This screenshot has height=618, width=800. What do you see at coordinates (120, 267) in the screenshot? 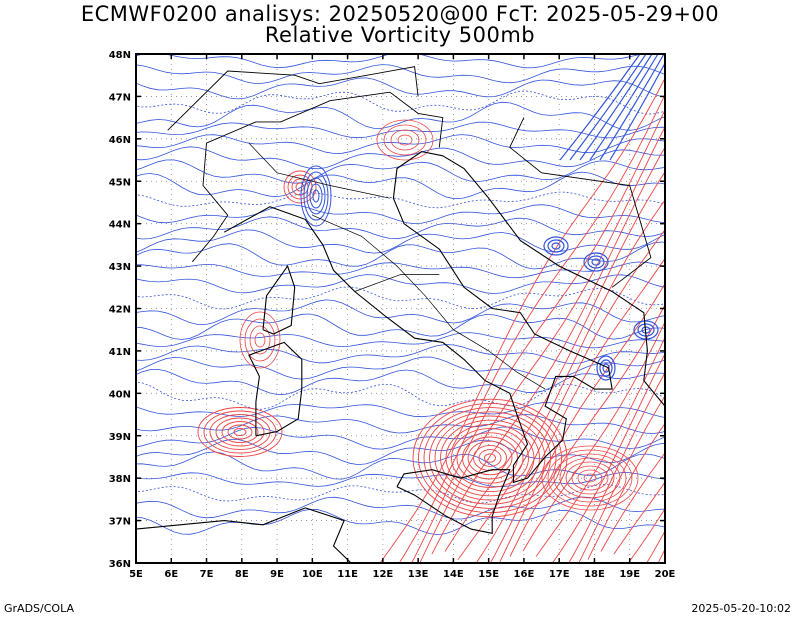
I see `lat-label: 43N` at bounding box center [120, 267].